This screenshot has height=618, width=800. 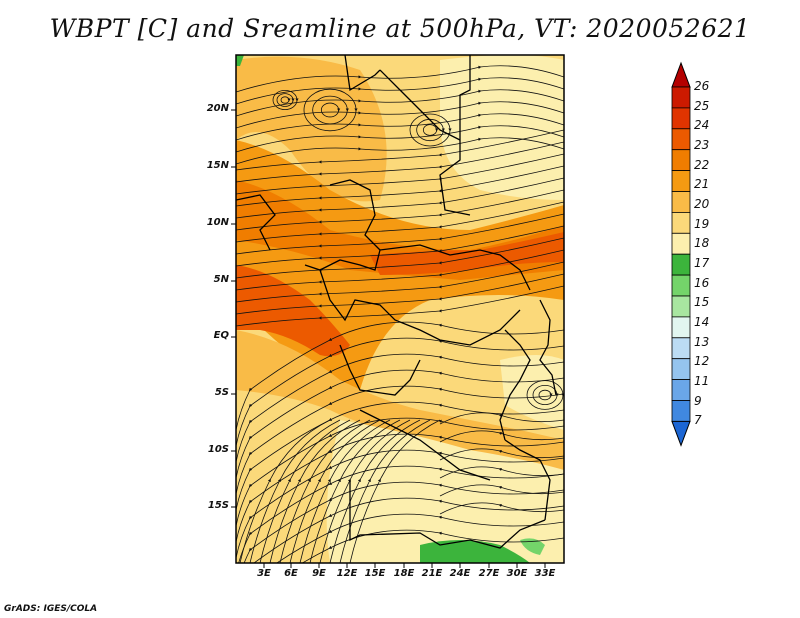 What do you see at coordinates (698, 420) in the screenshot?
I see `colorbar-label: 7` at bounding box center [698, 420].